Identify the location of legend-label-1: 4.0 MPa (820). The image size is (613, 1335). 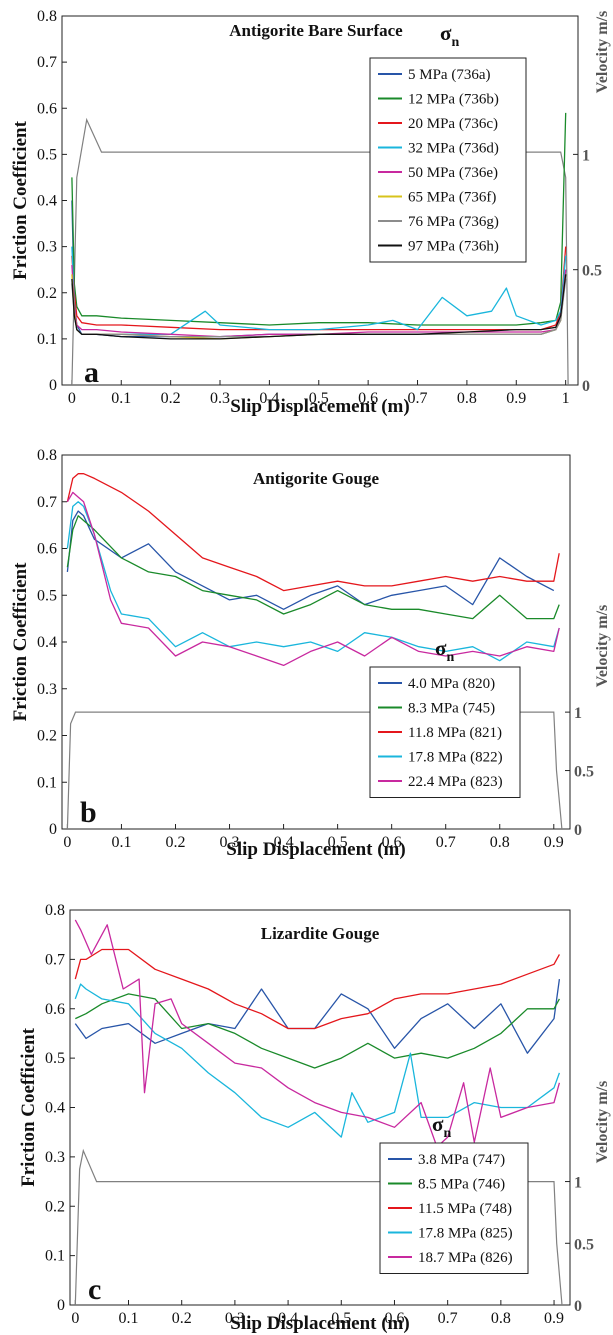
(451, 684).